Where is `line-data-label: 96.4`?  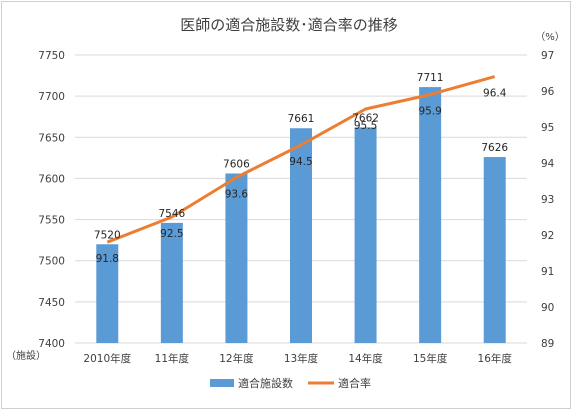
line-data-label: 96.4 is located at coordinates (495, 94).